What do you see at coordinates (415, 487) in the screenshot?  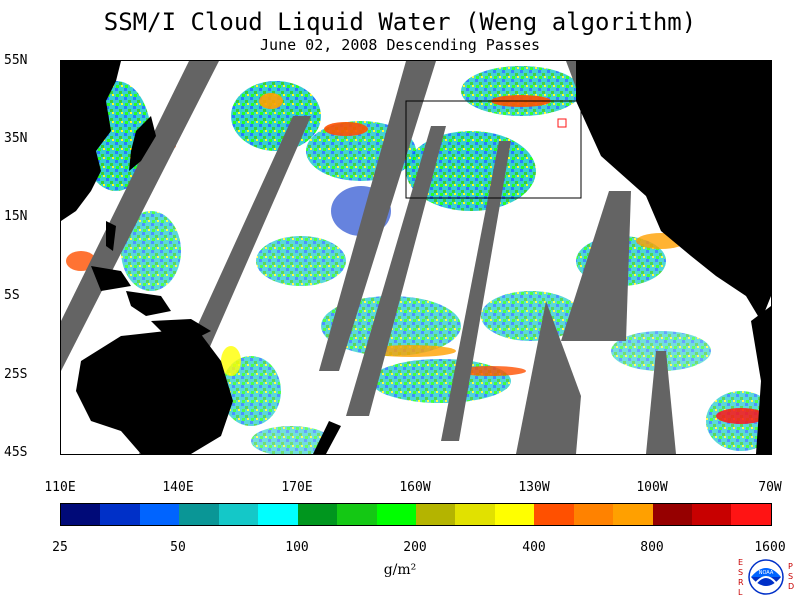 I see `lon-label-160w: 160W` at bounding box center [415, 487].